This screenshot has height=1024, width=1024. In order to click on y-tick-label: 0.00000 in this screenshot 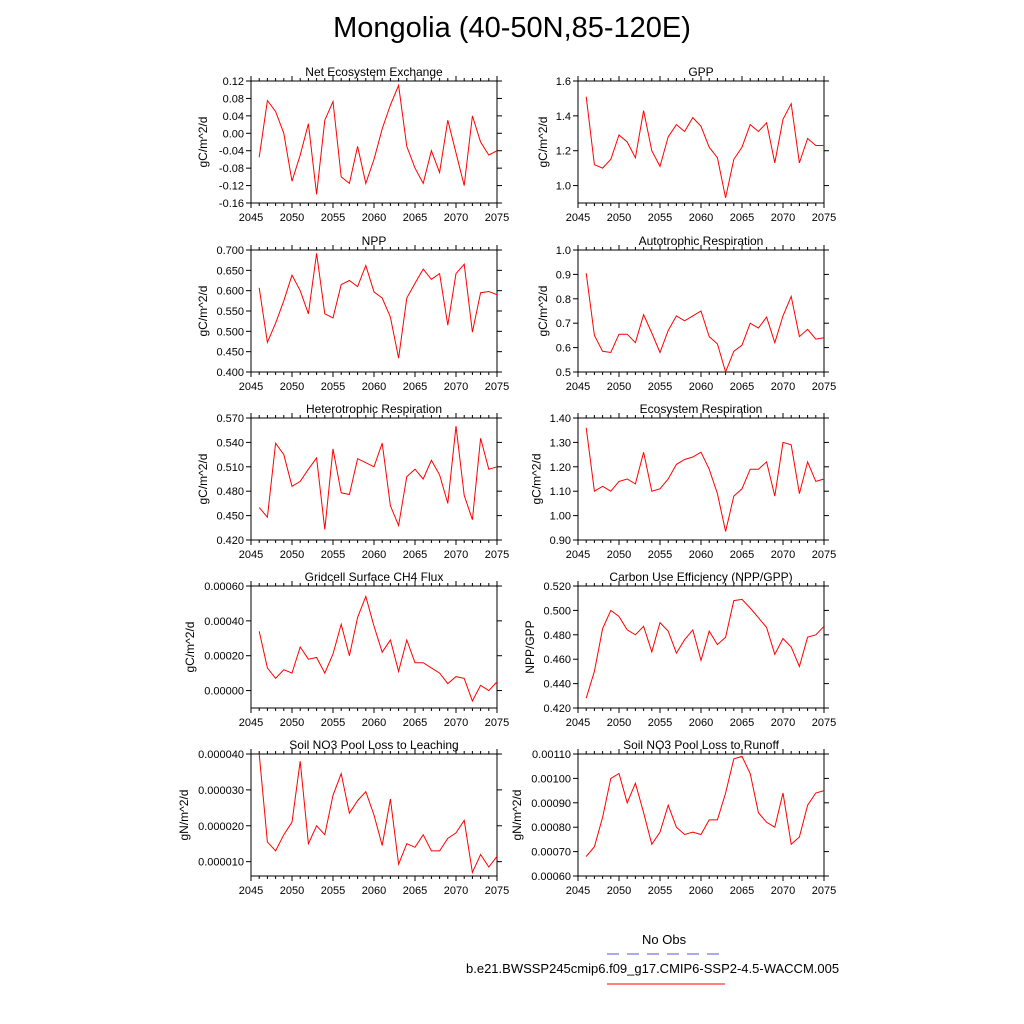, I will do `click(224, 692)`.